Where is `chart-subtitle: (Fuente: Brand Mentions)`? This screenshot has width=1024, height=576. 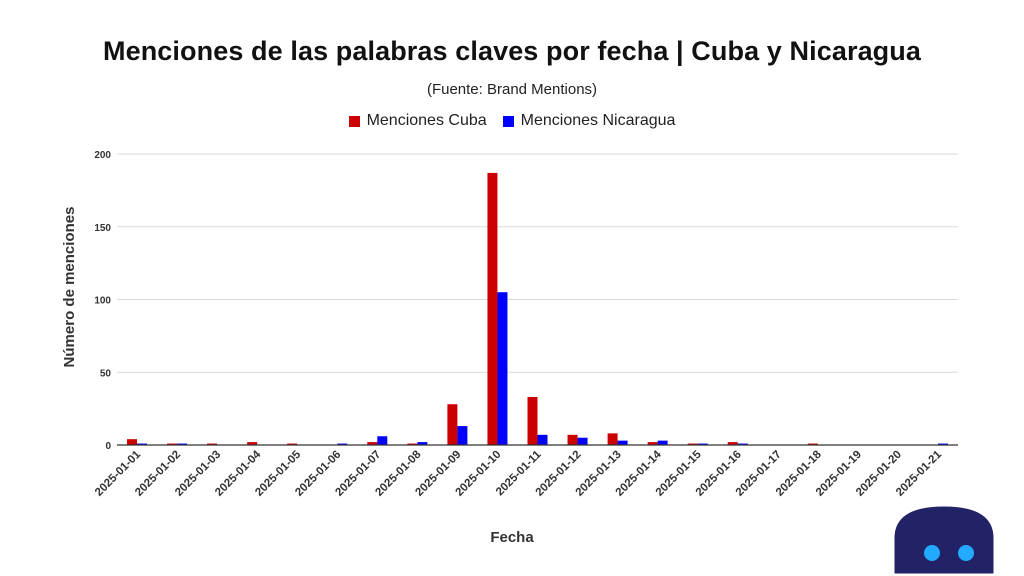 chart-subtitle: (Fuente: Brand Mentions) is located at coordinates (512, 89).